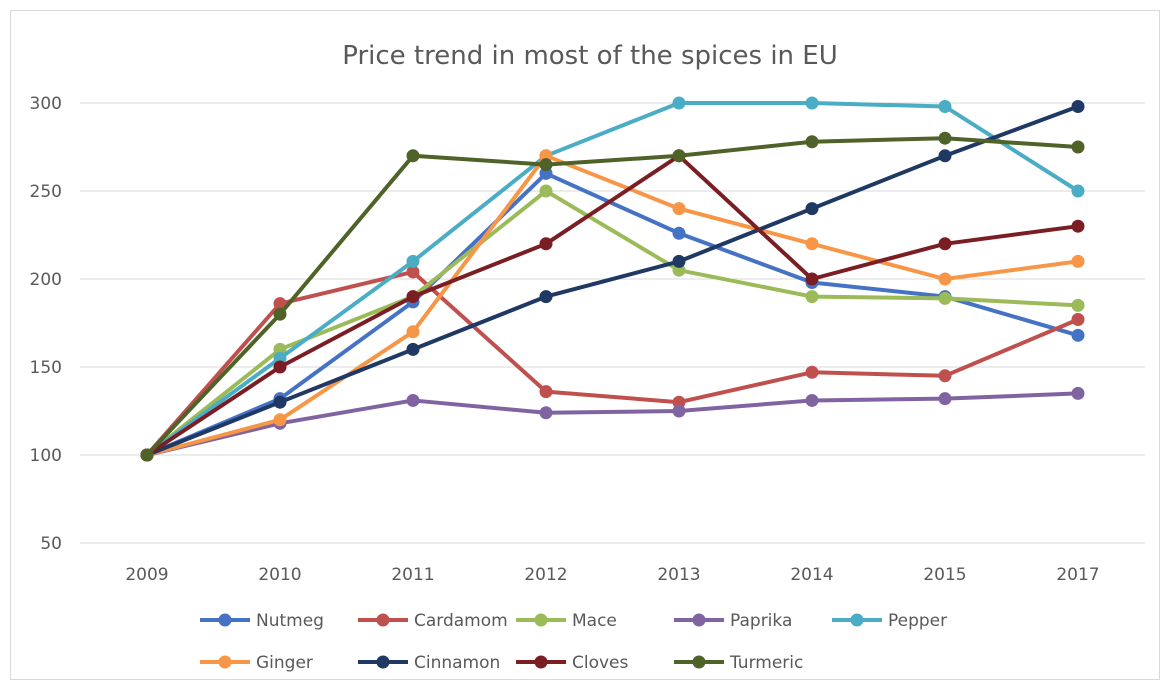 The width and height of the screenshot is (1171, 691). I want to click on x-tick-label: 2011, so click(412, 575).